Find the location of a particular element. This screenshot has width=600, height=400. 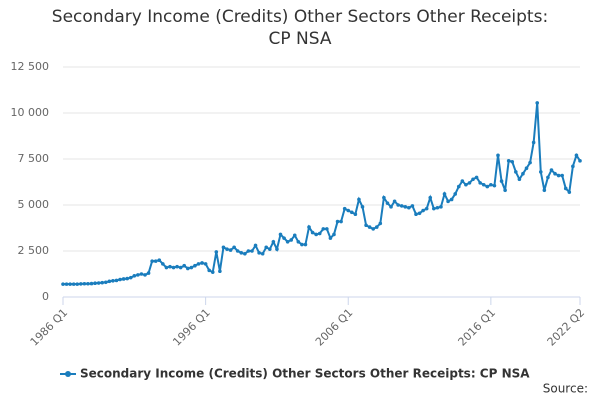

x-tick-label: 2016 Q1 is located at coordinates (477, 327).